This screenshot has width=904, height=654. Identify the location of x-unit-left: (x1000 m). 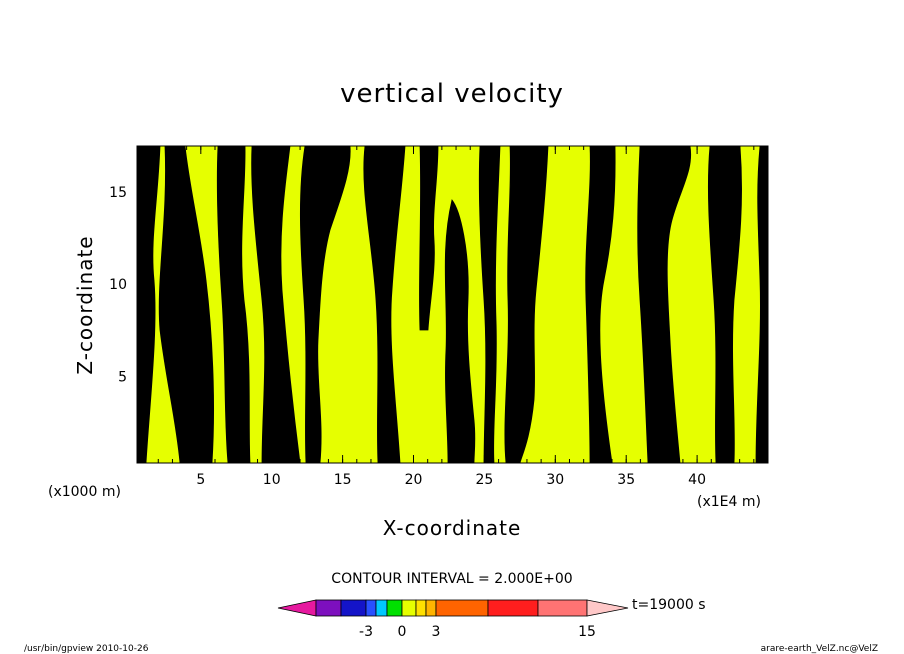
(84, 492).